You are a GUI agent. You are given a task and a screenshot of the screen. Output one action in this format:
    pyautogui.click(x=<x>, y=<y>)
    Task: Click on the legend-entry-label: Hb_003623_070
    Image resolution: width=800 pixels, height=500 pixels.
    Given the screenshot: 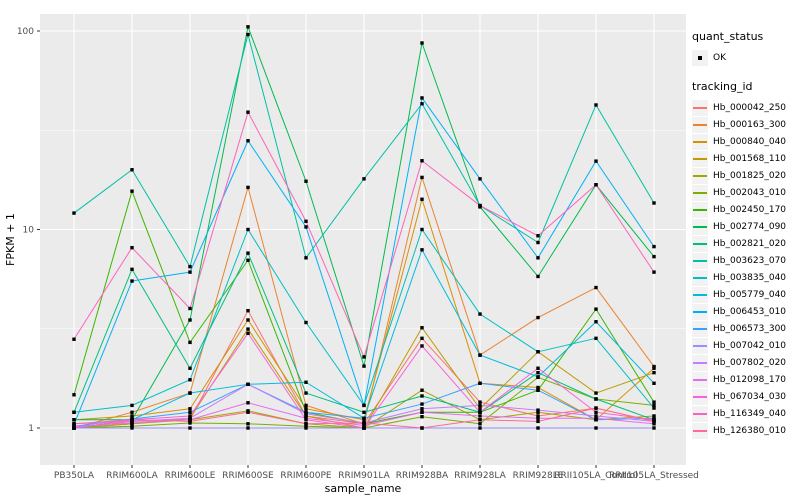 What is the action you would take?
    pyautogui.click(x=750, y=260)
    